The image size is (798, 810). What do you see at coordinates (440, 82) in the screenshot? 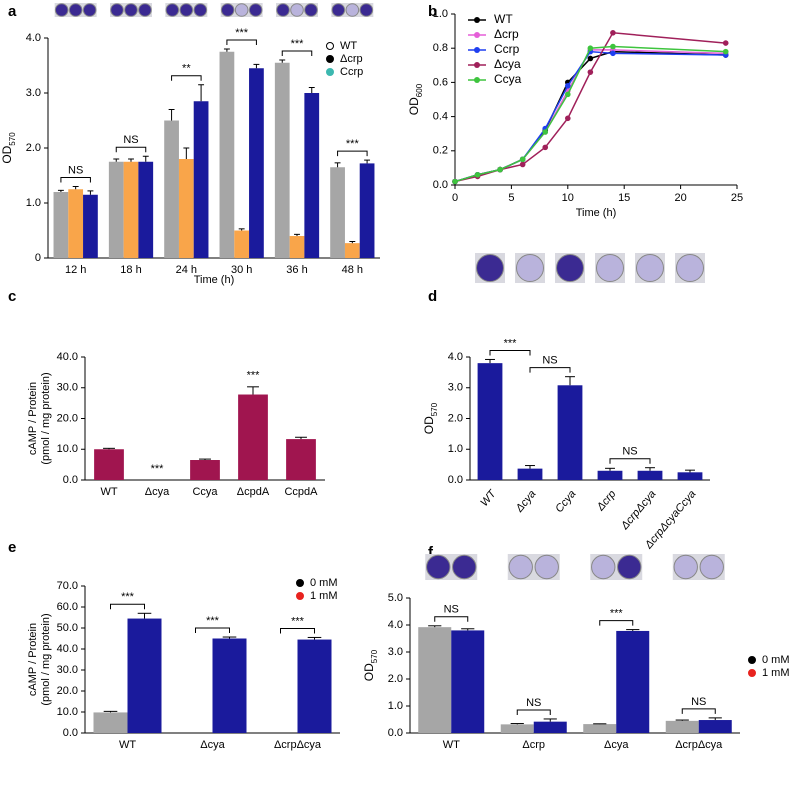
I see `y-tick-label: 0.6` at bounding box center [440, 82].